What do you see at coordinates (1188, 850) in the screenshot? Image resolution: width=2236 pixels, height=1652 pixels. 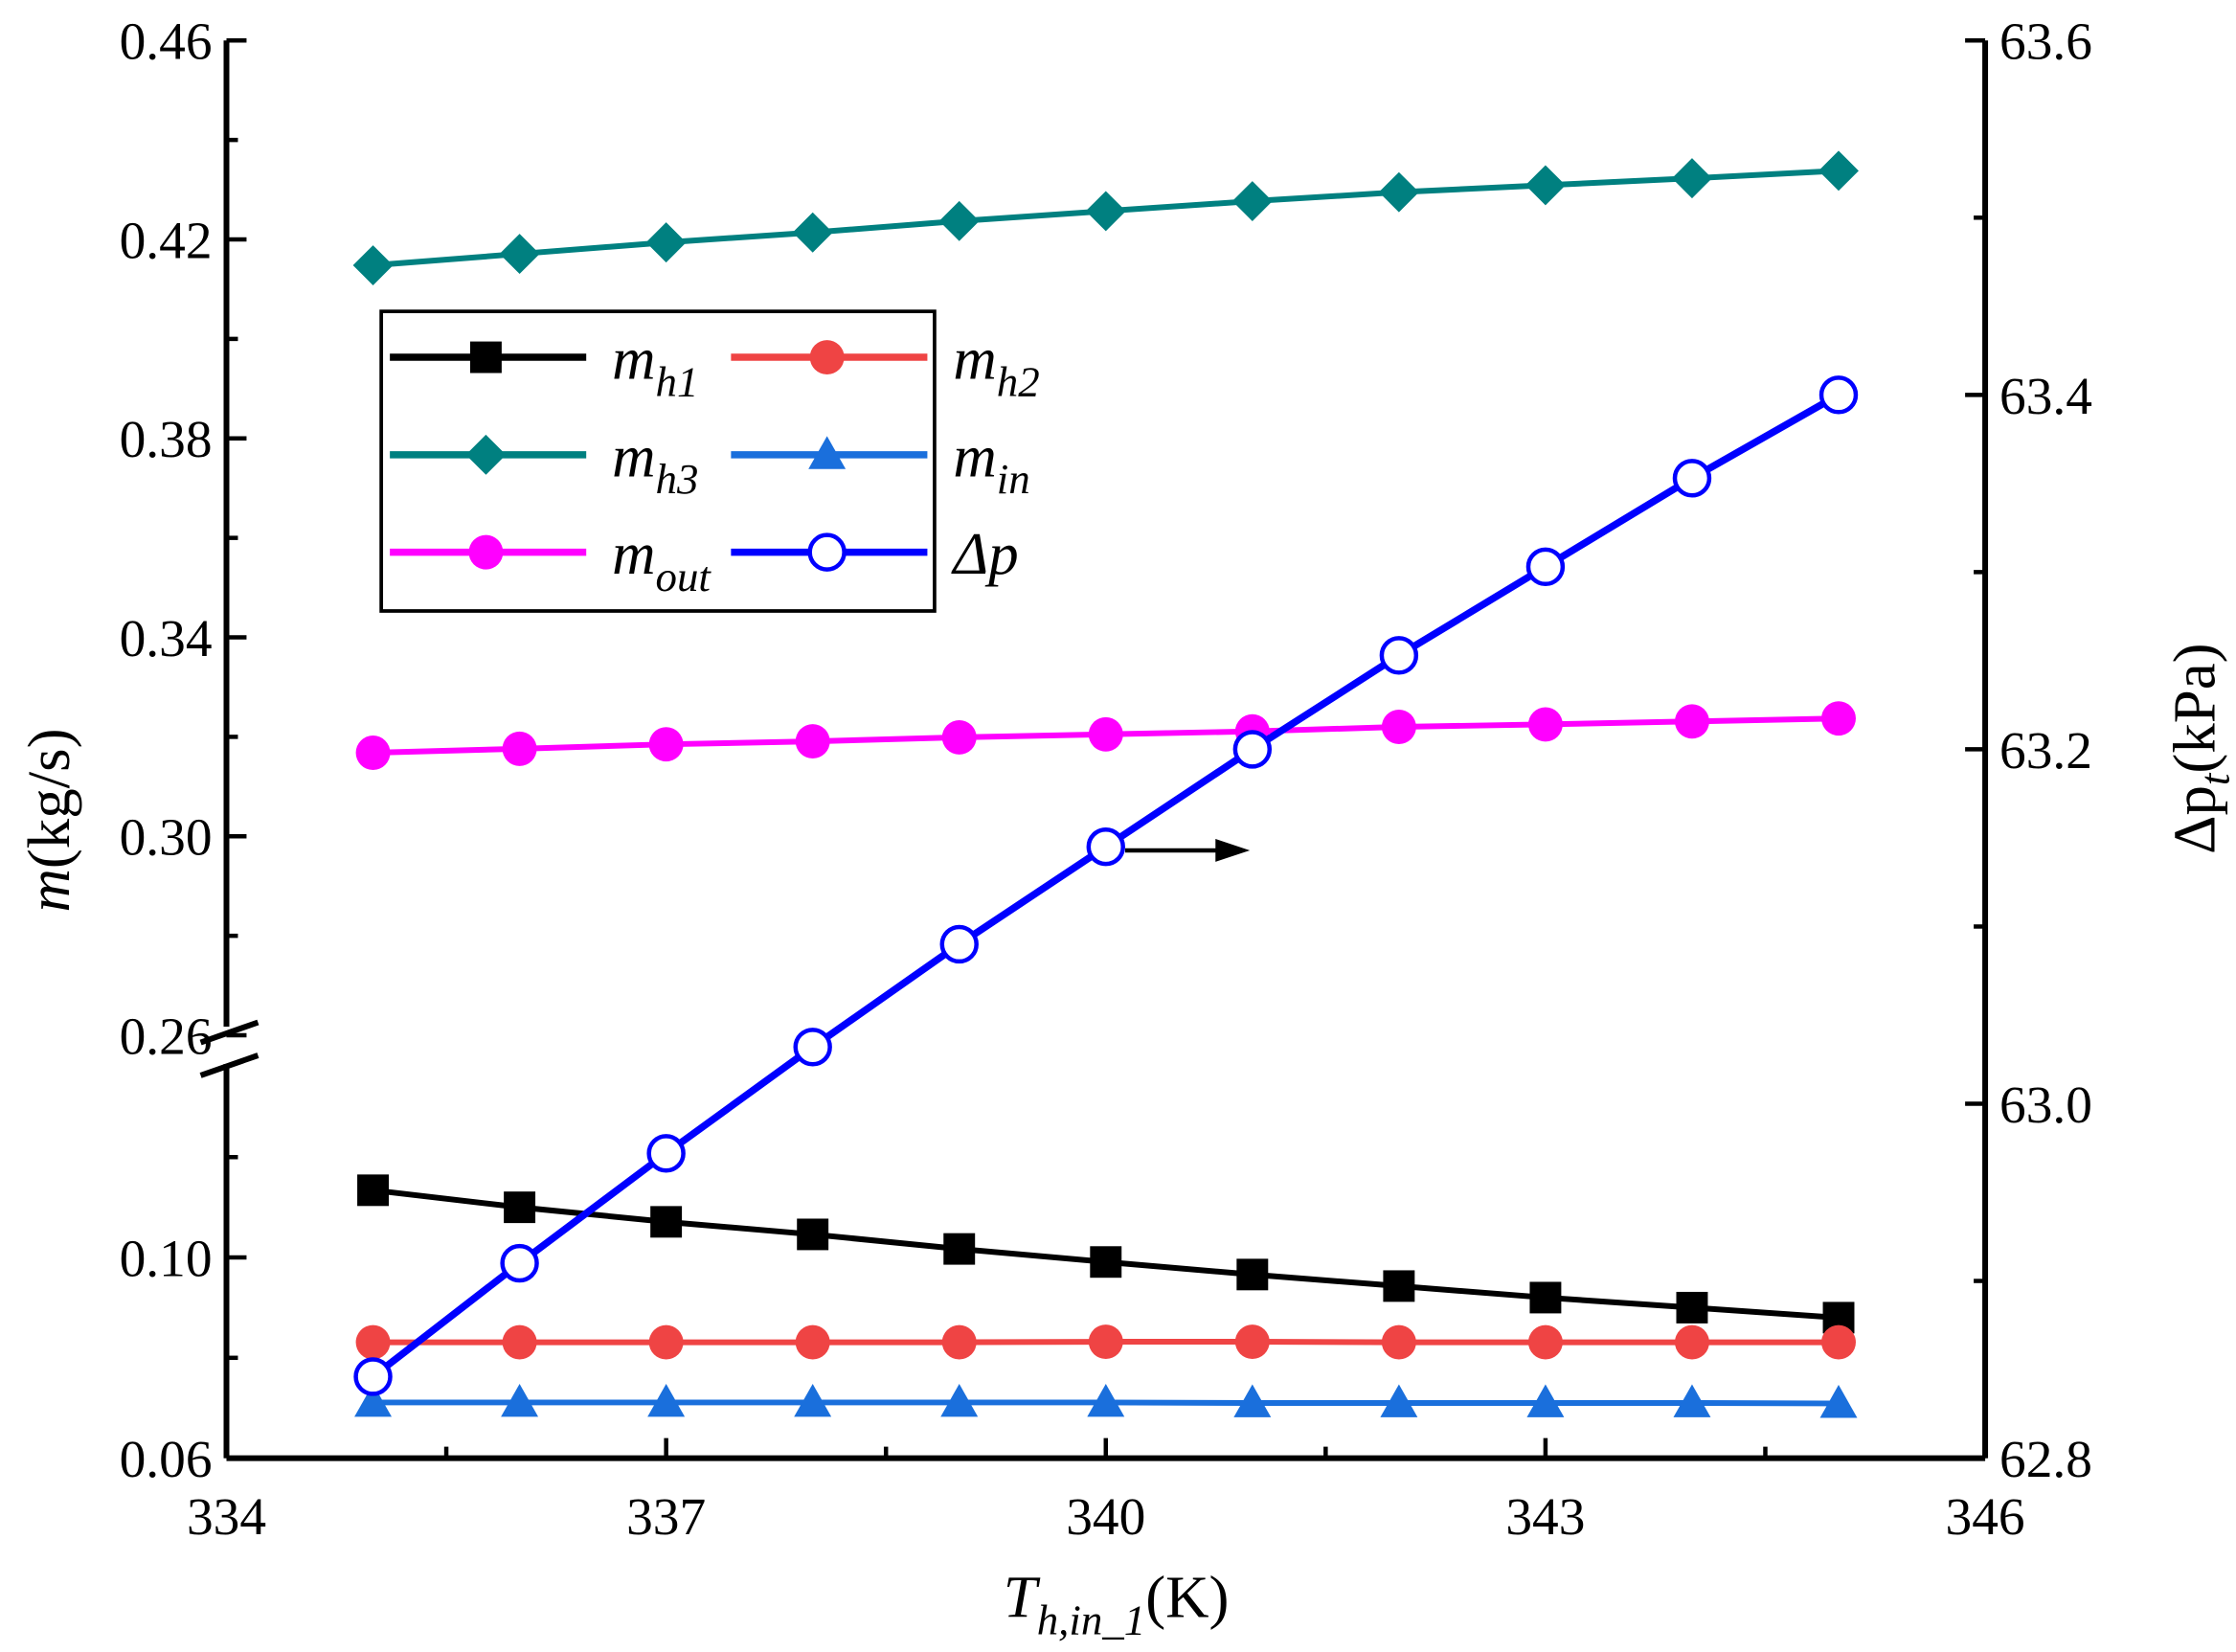 I see `annotation-arrow` at bounding box center [1188, 850].